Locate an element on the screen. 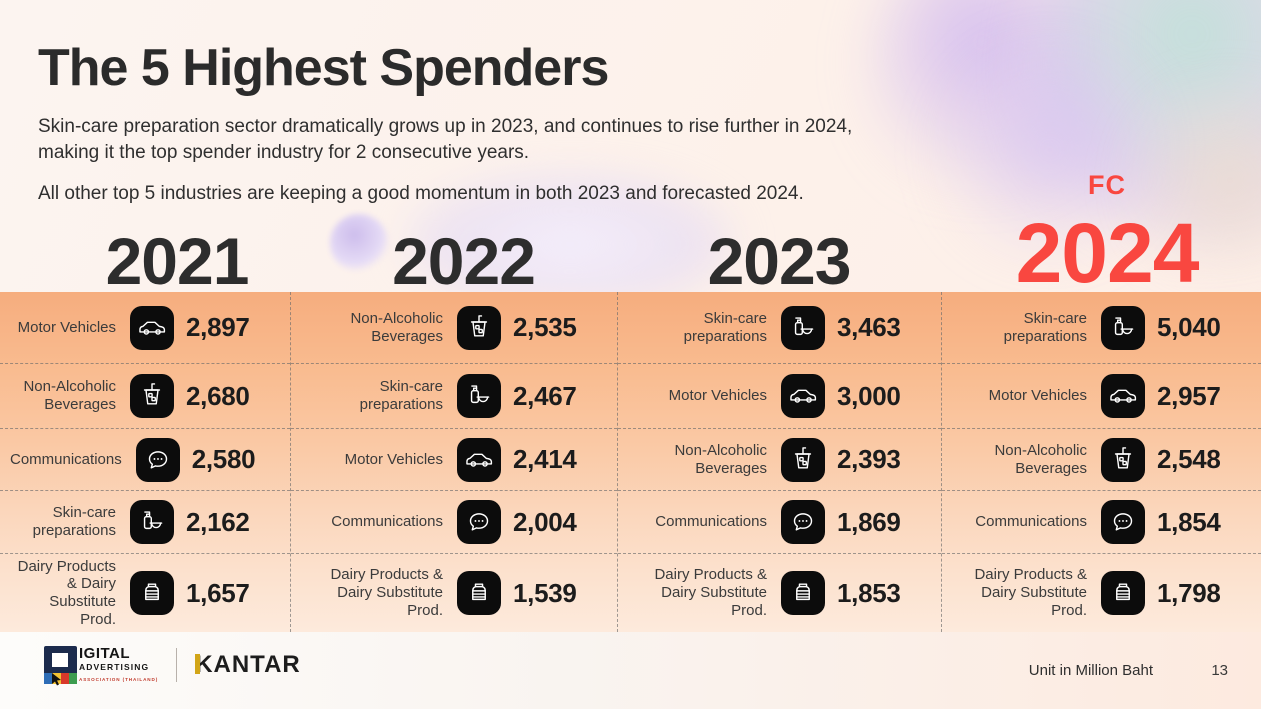 This screenshot has width=1261, height=709. spend-value: 2,162 is located at coordinates (218, 521).